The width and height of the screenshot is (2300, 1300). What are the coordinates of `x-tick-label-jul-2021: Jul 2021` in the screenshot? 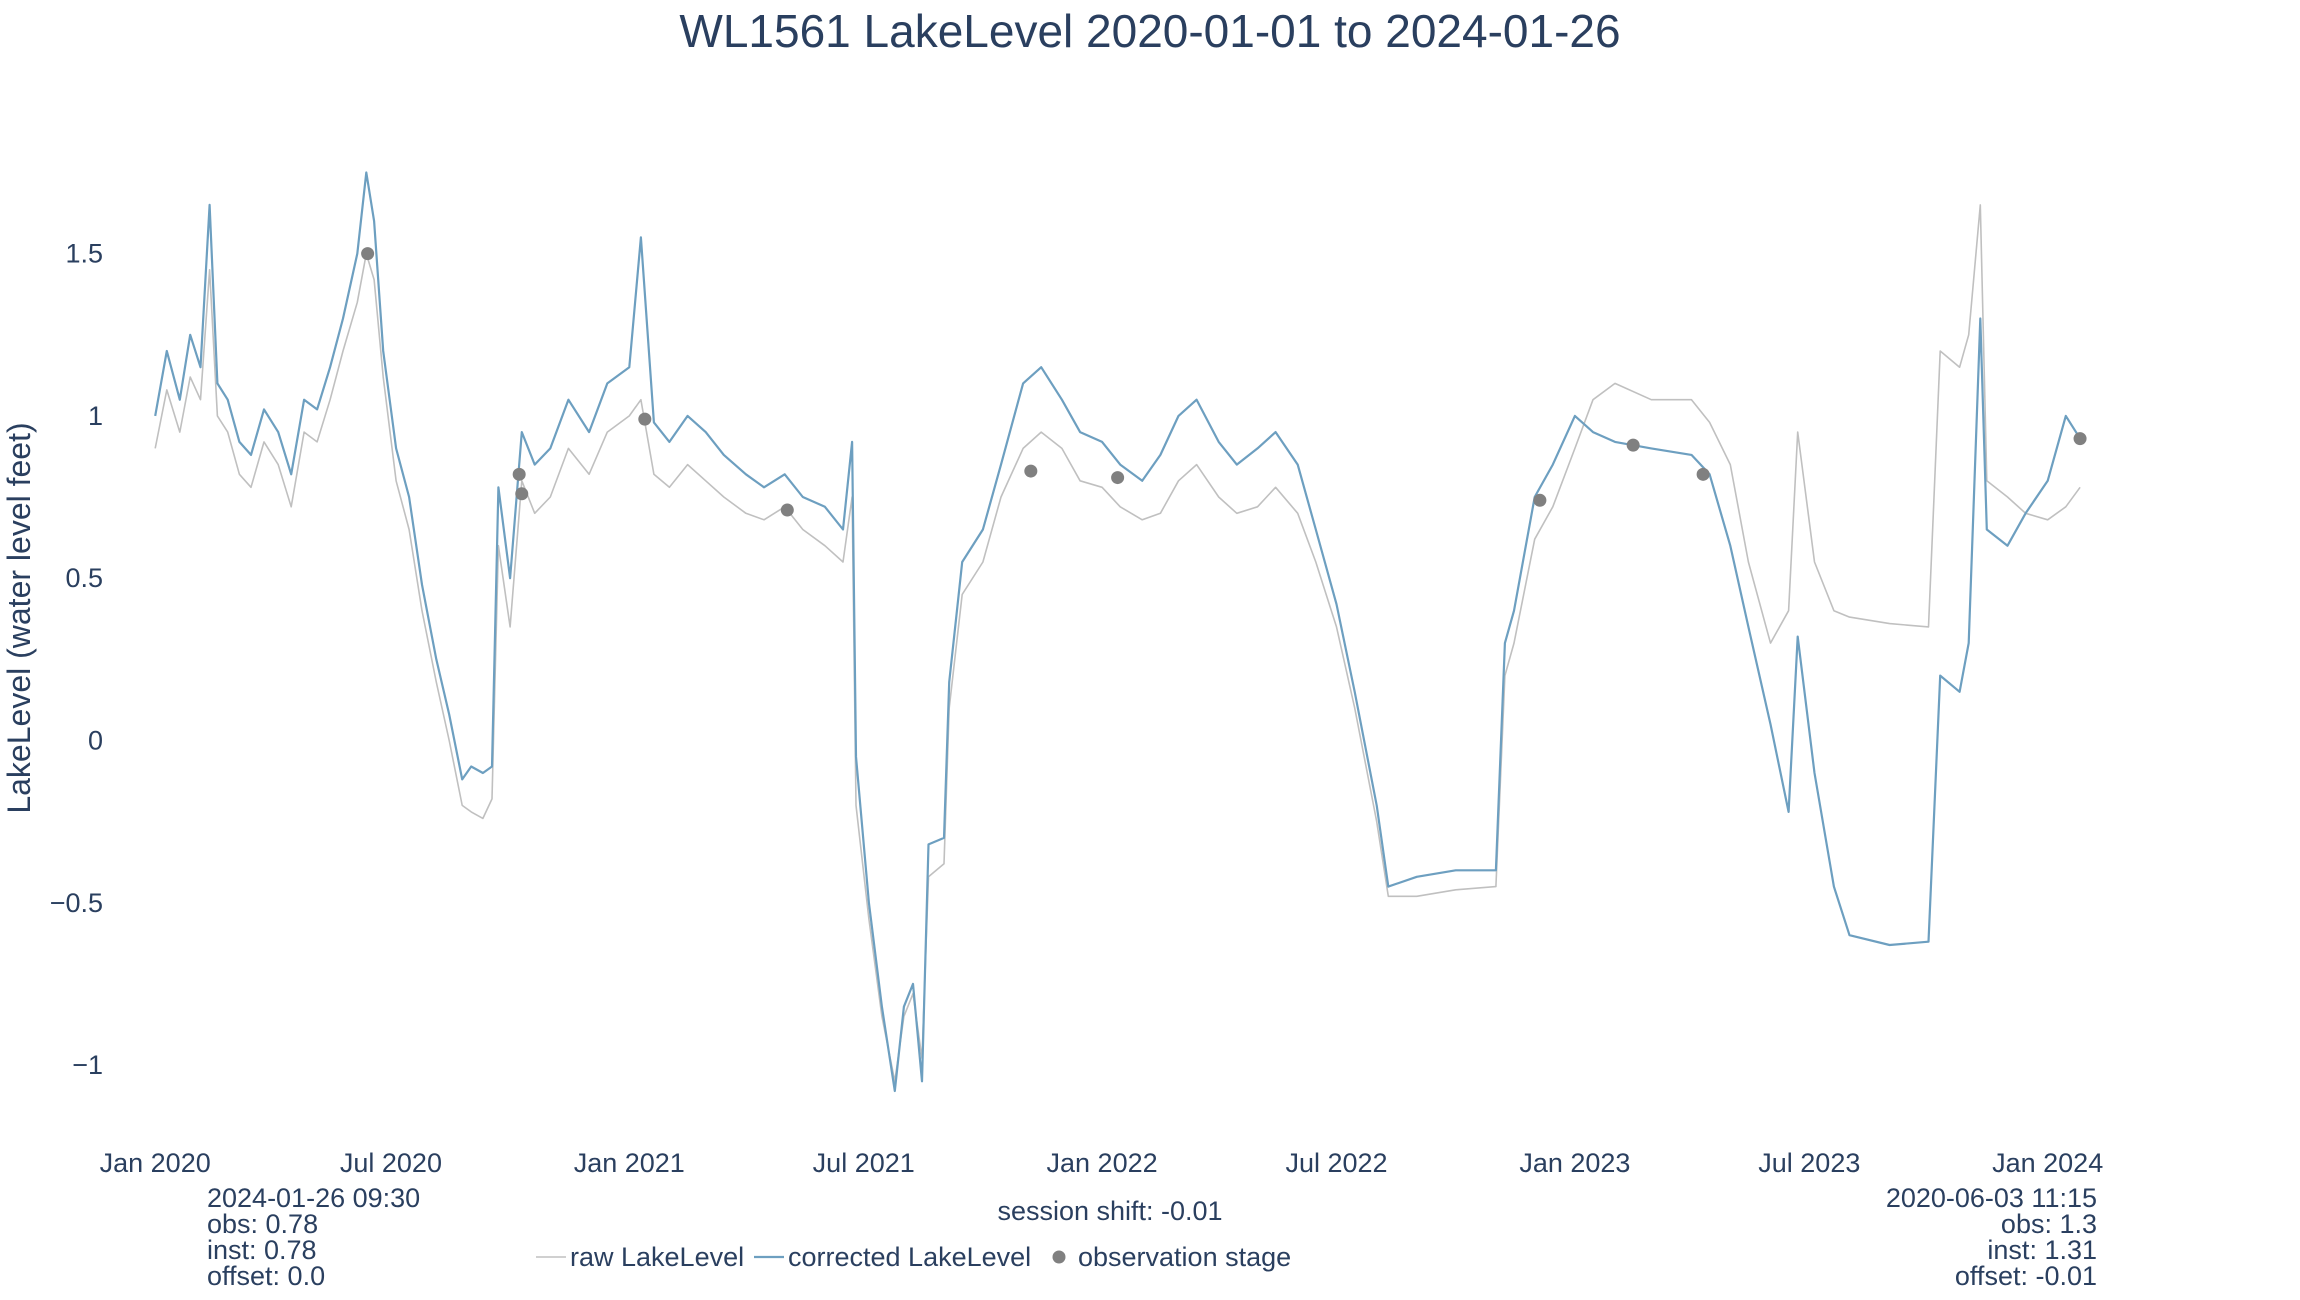 It's located at (864, 1163).